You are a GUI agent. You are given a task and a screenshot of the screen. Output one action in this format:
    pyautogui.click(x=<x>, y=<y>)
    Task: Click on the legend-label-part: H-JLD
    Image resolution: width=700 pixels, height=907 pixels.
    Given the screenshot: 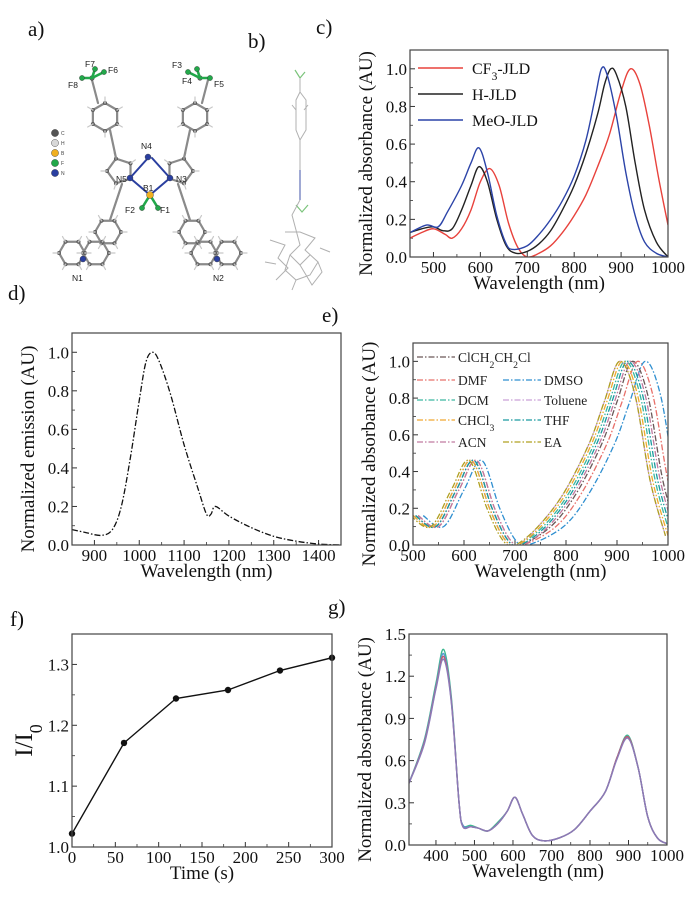 What is the action you would take?
    pyautogui.click(x=494, y=95)
    